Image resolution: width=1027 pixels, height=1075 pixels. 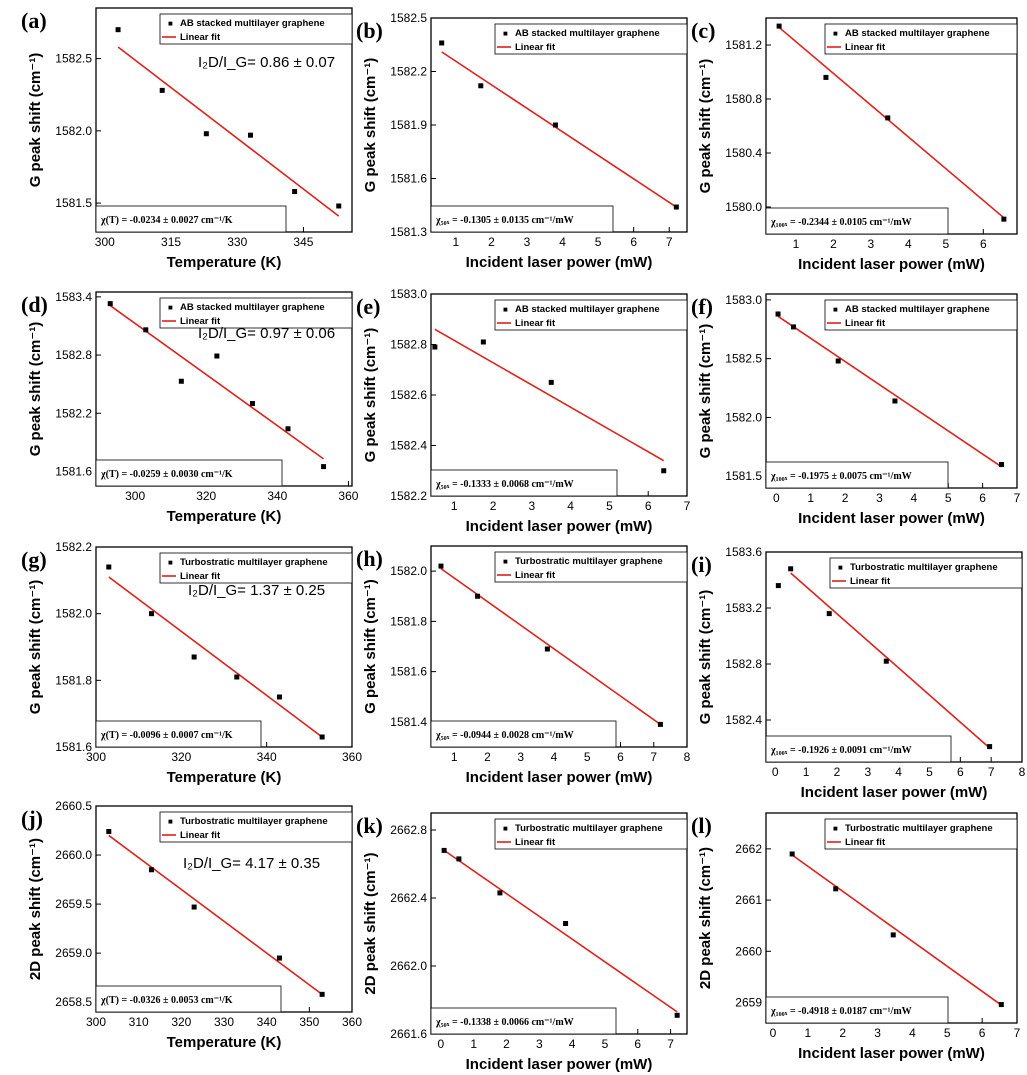 I want to click on intensity-ratio-text: I₂D/I_G= 1.37 ± 0.25, so click(x=256, y=590).